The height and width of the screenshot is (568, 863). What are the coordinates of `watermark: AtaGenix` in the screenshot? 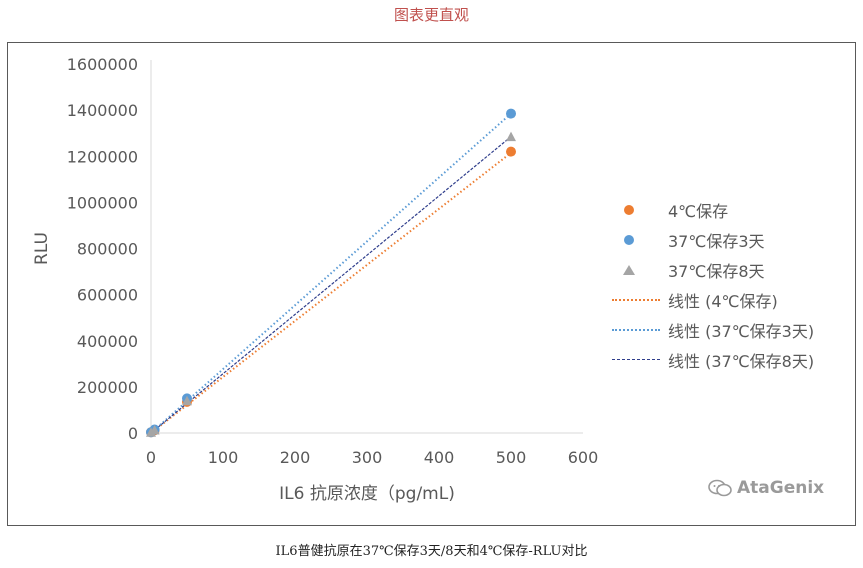 It's located at (765, 488).